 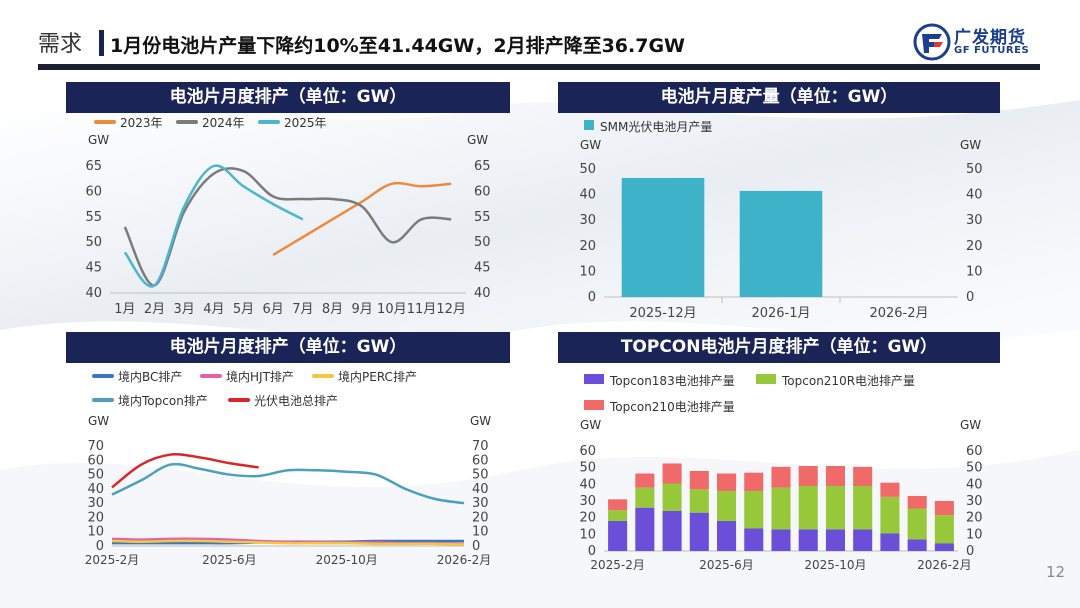 What do you see at coordinates (591, 425) in the screenshot?
I see `chart4-unit-left: GW` at bounding box center [591, 425].